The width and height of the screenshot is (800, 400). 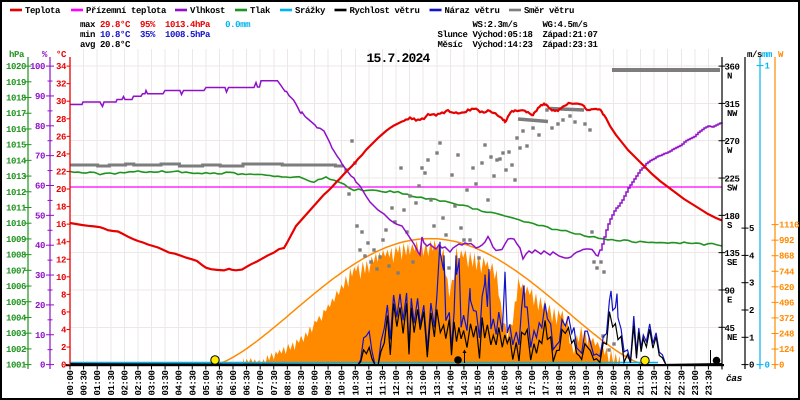 What do you see at coordinates (234, 382) in the screenshot?
I see `svg-text: 06:00` at bounding box center [234, 382].